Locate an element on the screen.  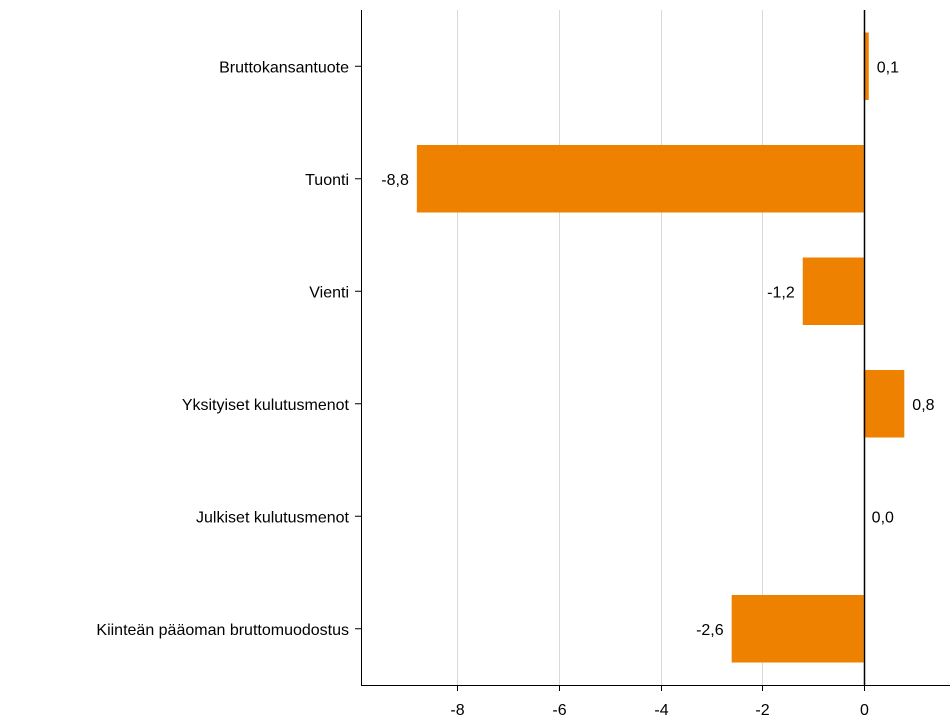
x-tick-label: -6 is located at coordinates (559, 710).